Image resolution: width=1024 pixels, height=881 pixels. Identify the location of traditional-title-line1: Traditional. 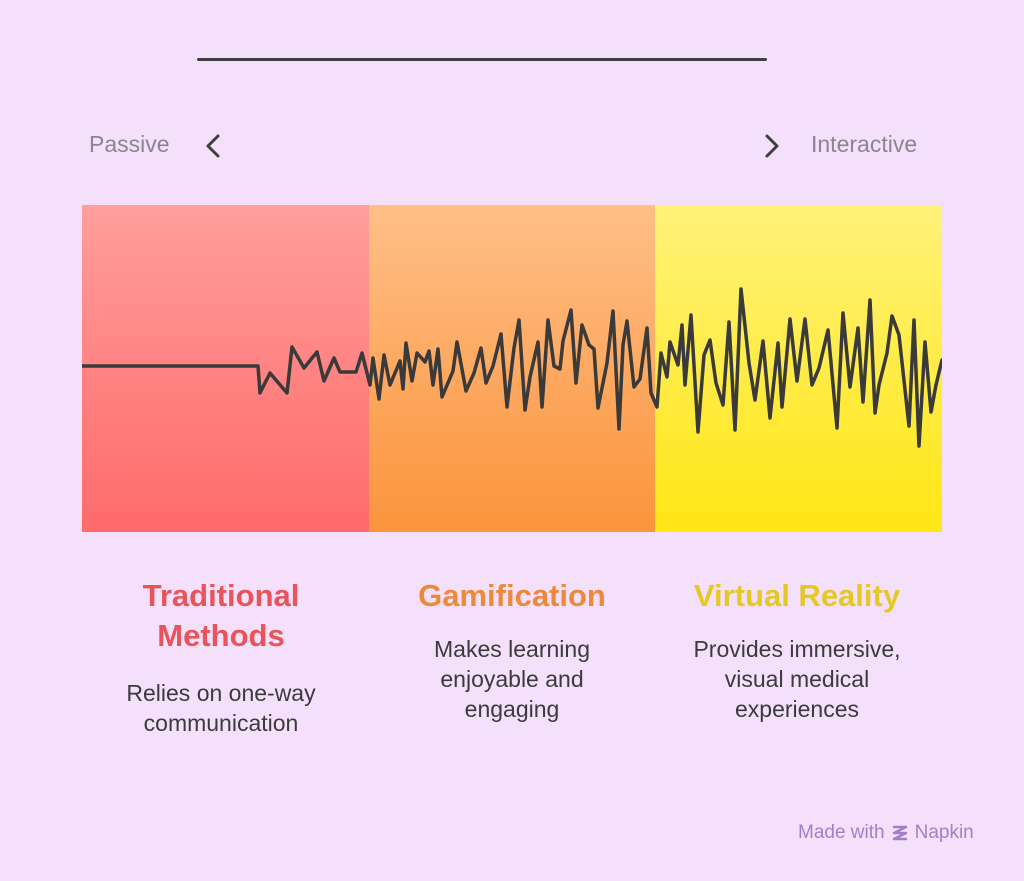
(221, 595).